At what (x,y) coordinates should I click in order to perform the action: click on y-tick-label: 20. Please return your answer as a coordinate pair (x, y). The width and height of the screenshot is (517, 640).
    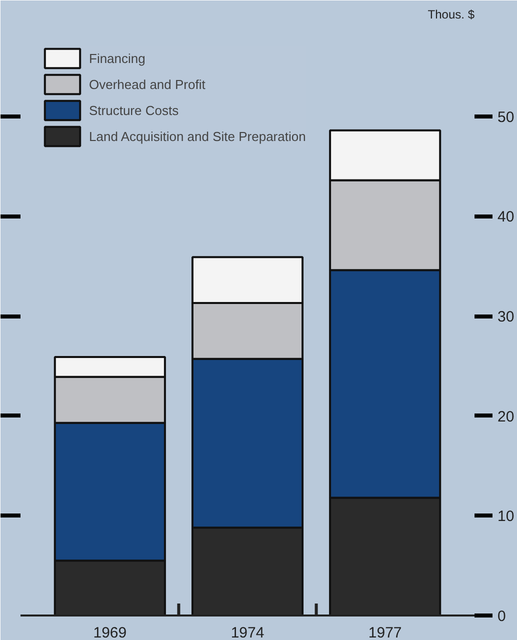
    Looking at the image, I should click on (506, 417).